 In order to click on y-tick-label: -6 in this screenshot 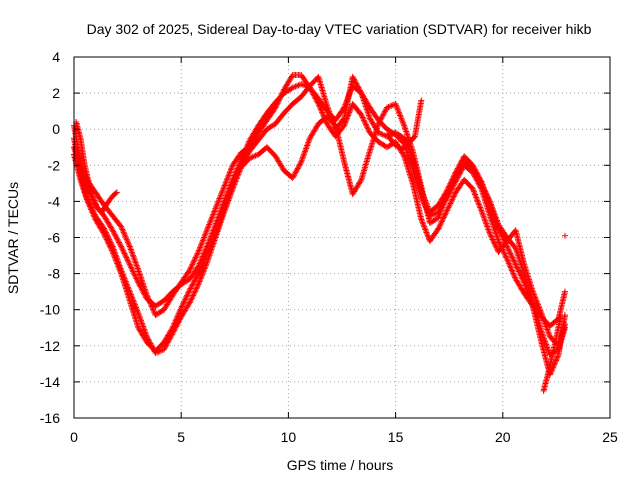, I will do `click(54, 238)`.